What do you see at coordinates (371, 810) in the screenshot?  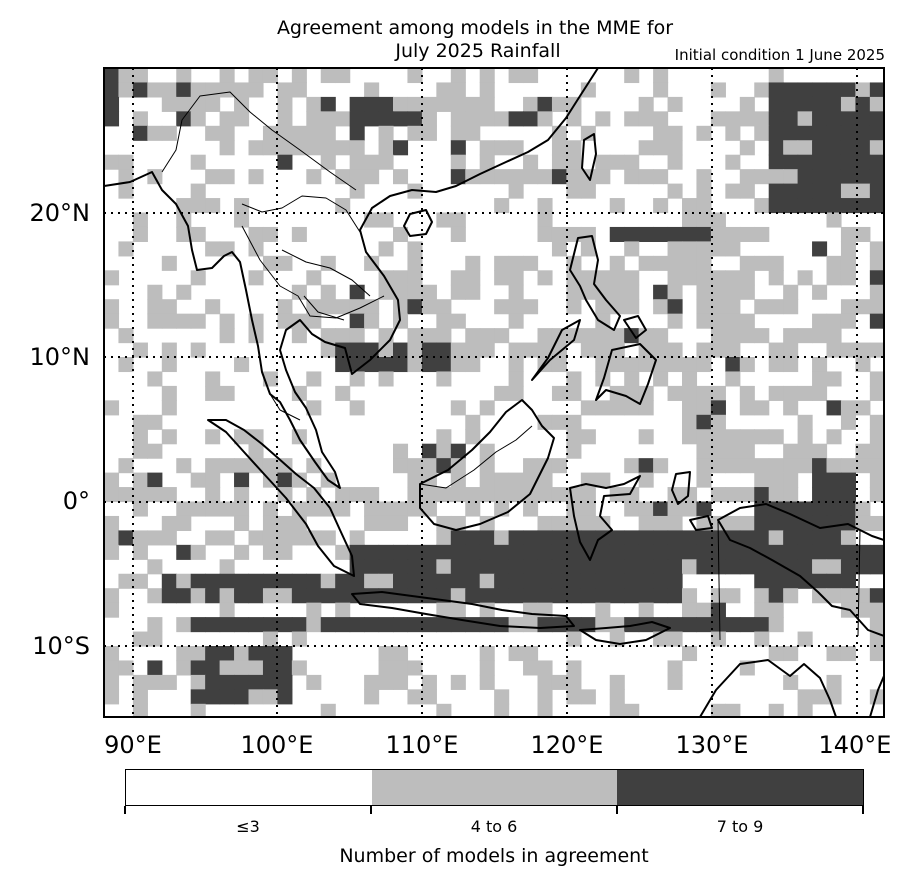 I see `colorbar-tick` at bounding box center [371, 810].